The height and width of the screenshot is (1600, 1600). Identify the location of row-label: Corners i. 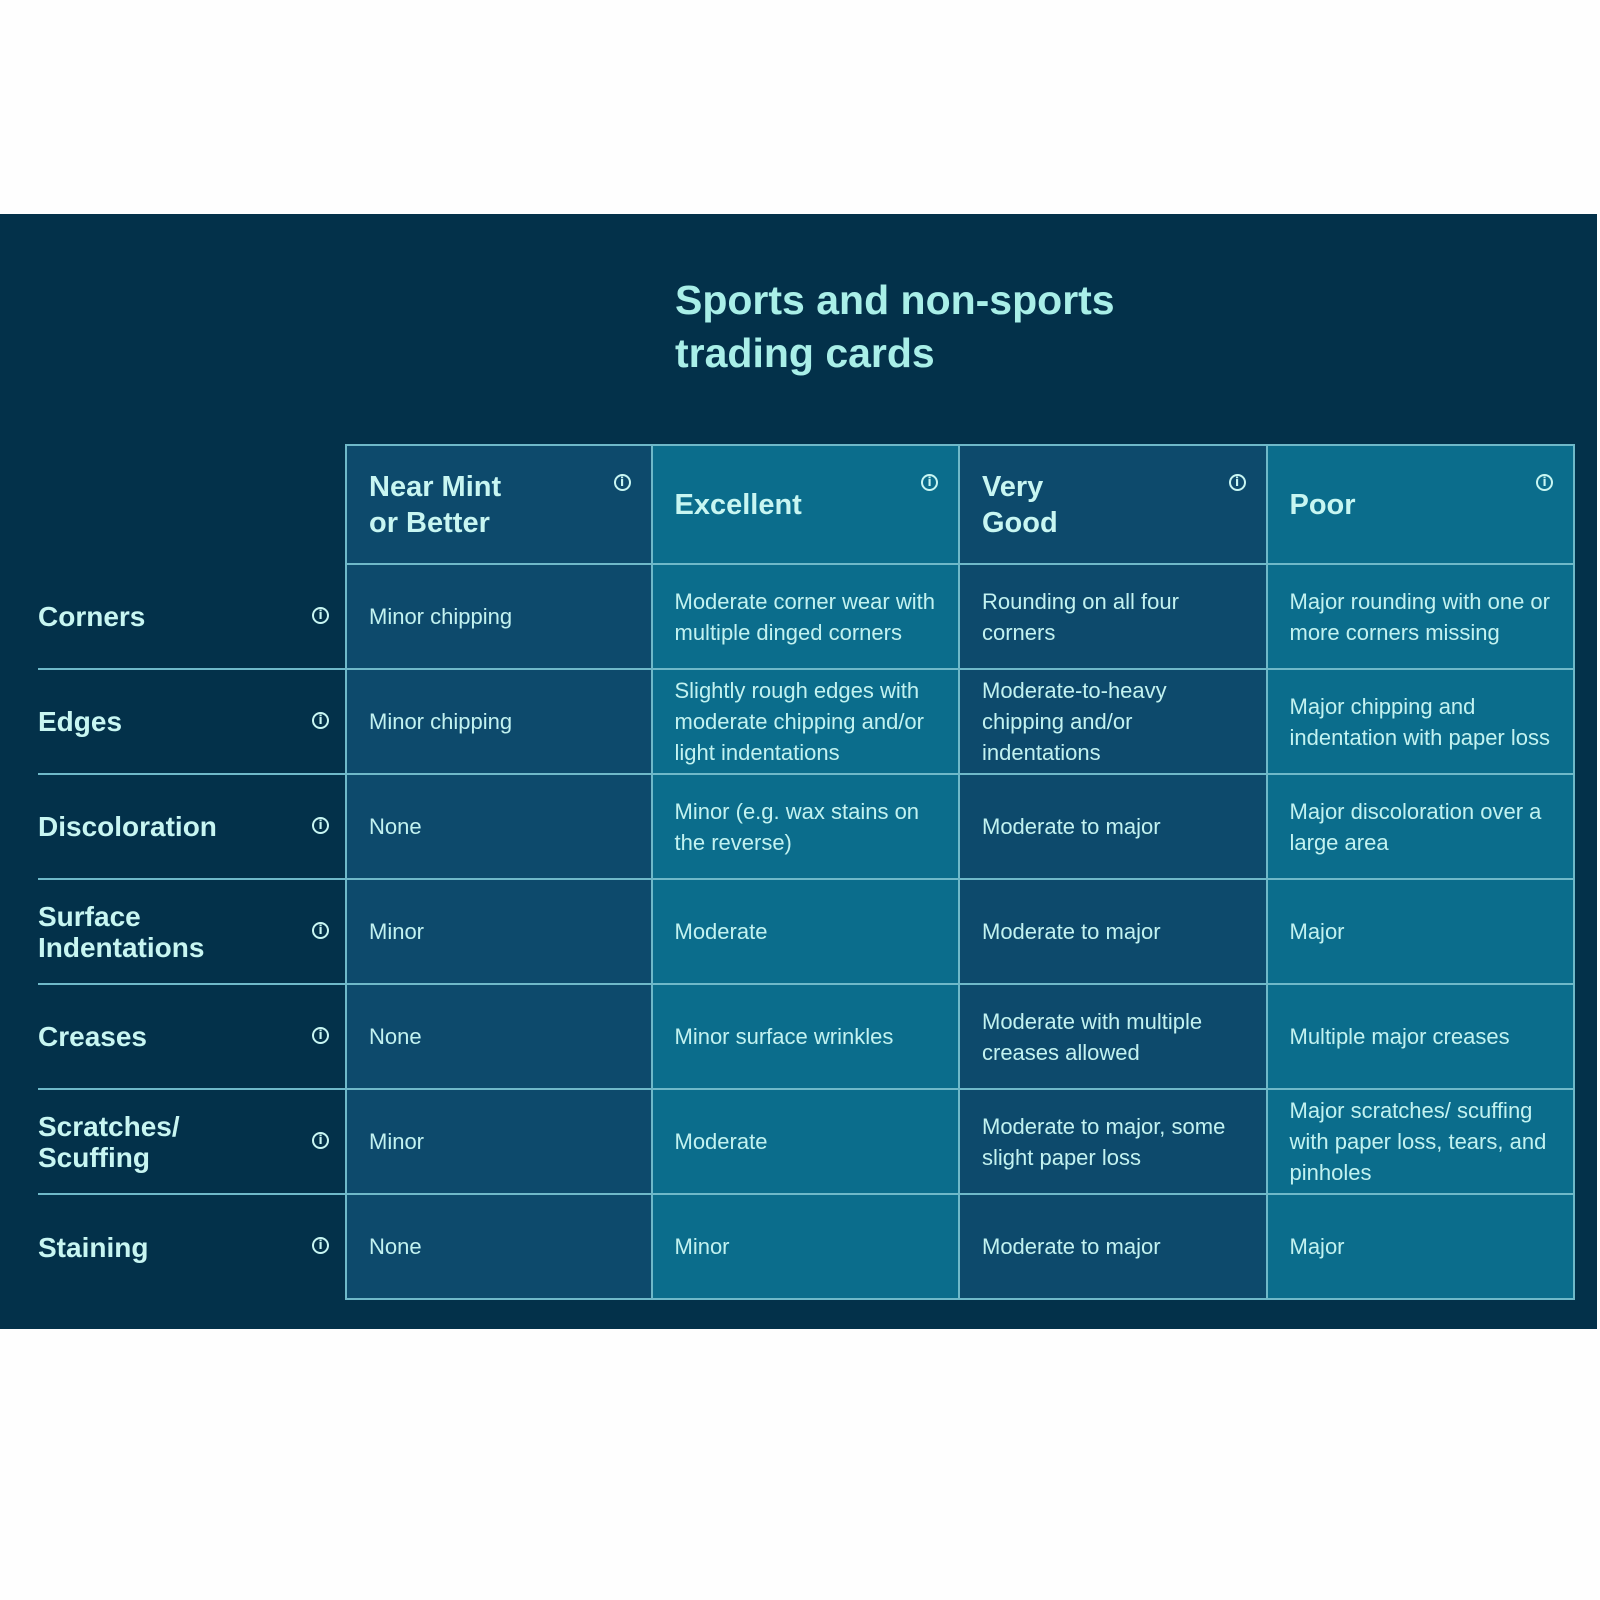
(191, 617).